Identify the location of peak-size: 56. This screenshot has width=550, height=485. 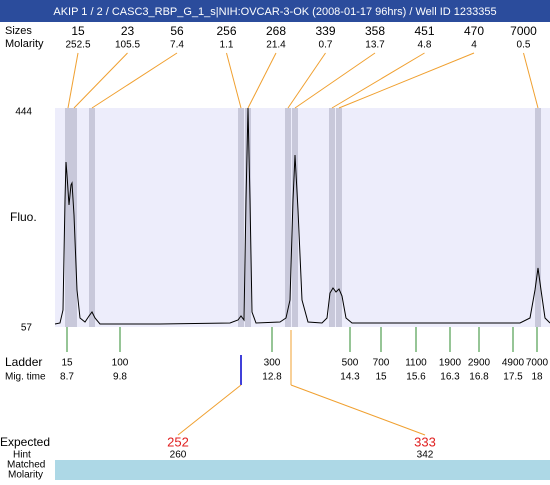
(177, 31).